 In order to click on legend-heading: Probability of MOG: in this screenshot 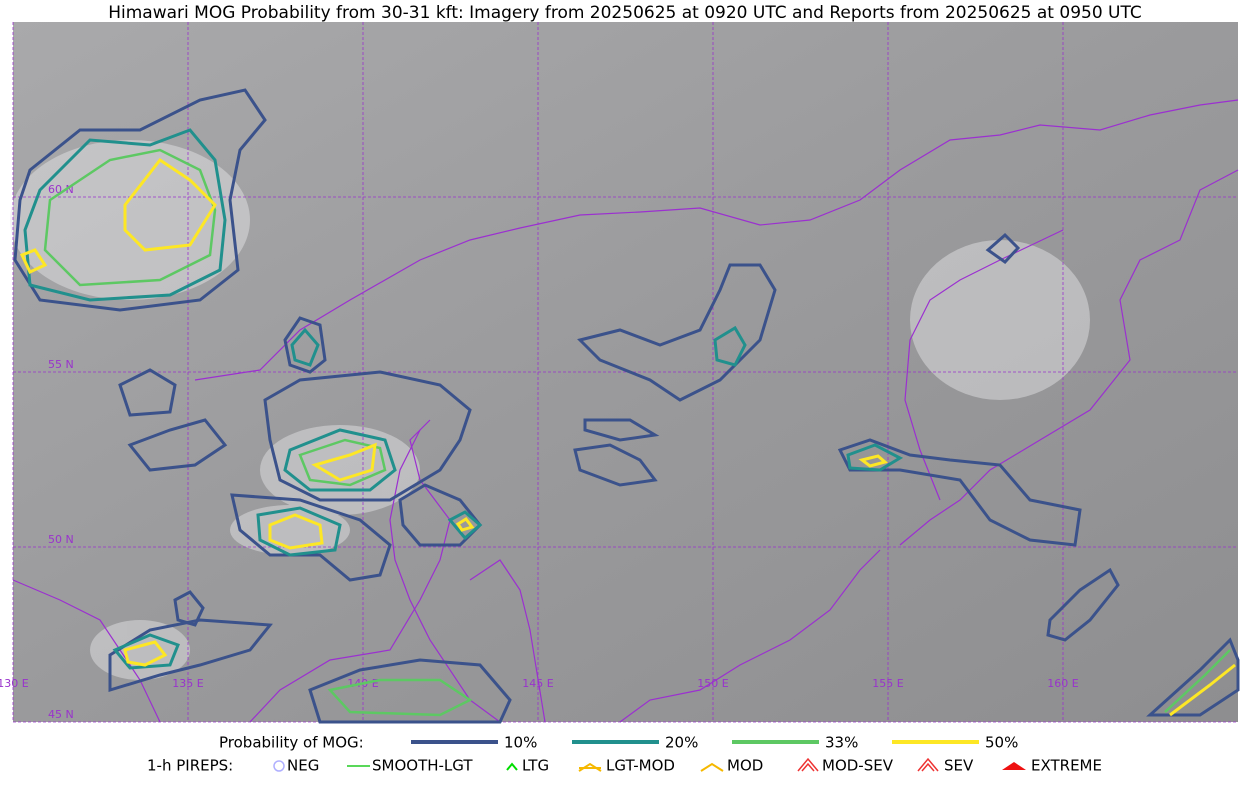, I will do `click(291, 743)`.